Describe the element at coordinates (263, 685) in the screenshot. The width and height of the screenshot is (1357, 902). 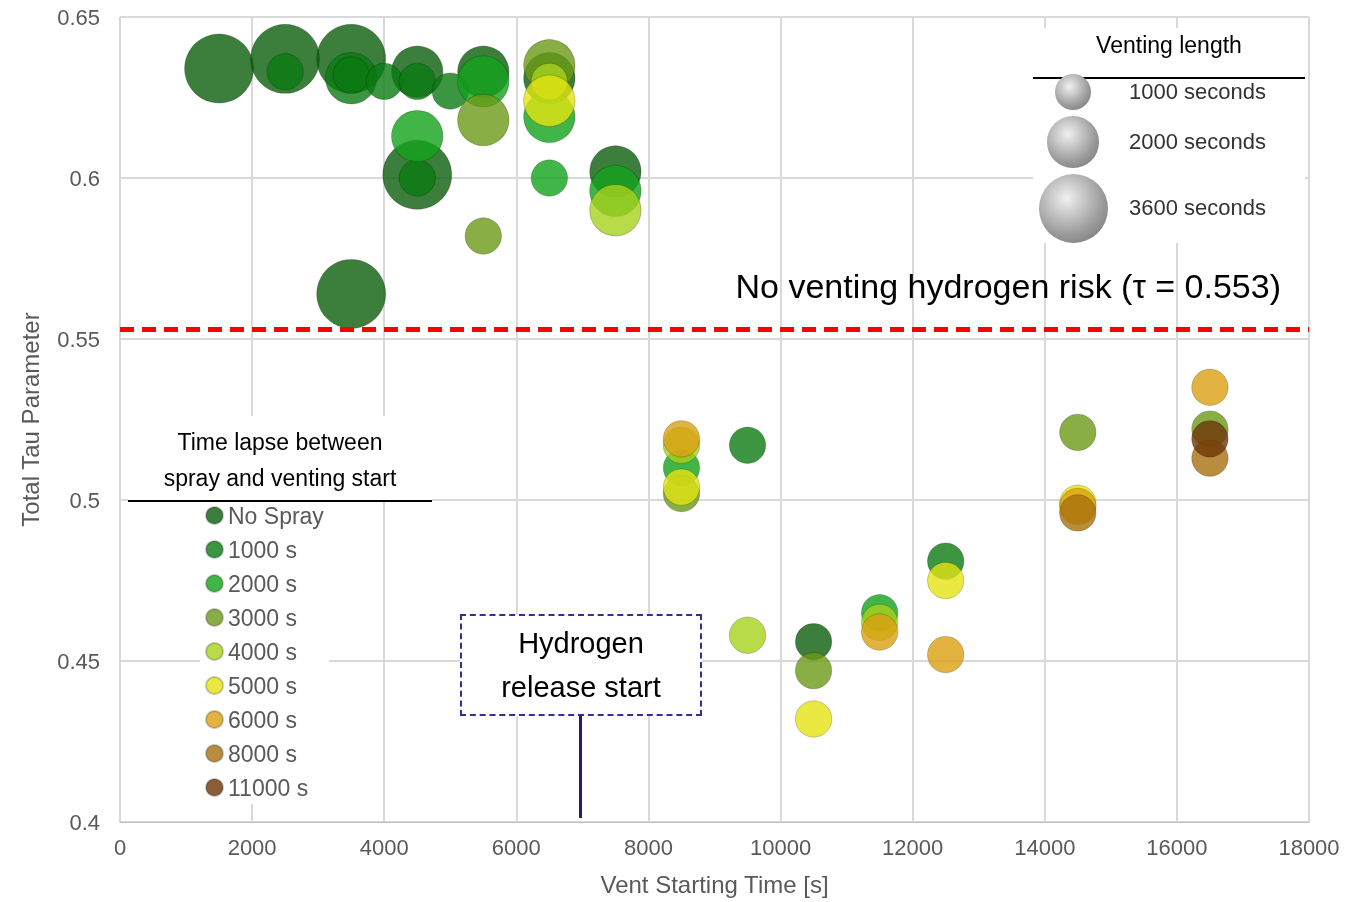
I see `legend-label: 5000 s` at that location.